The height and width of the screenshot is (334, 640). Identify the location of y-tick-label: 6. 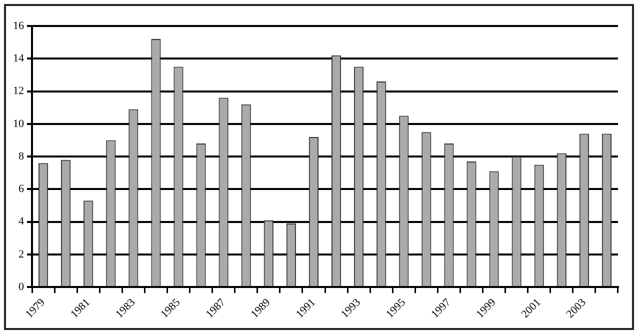
(21, 189).